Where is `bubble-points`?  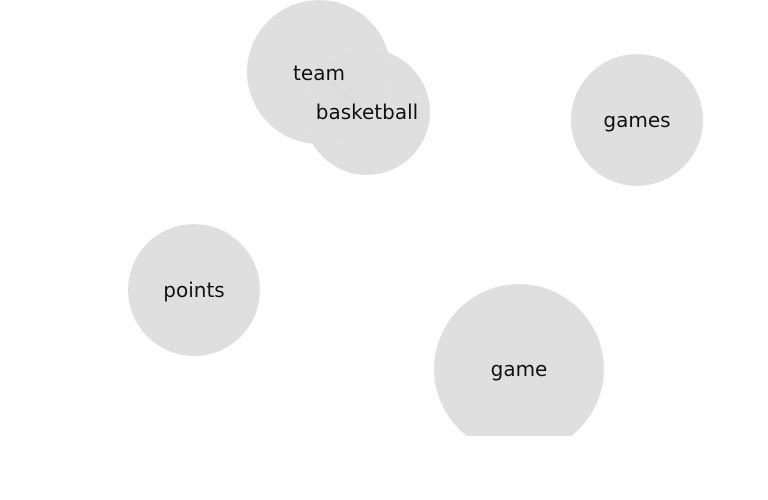 bubble-points is located at coordinates (194, 290).